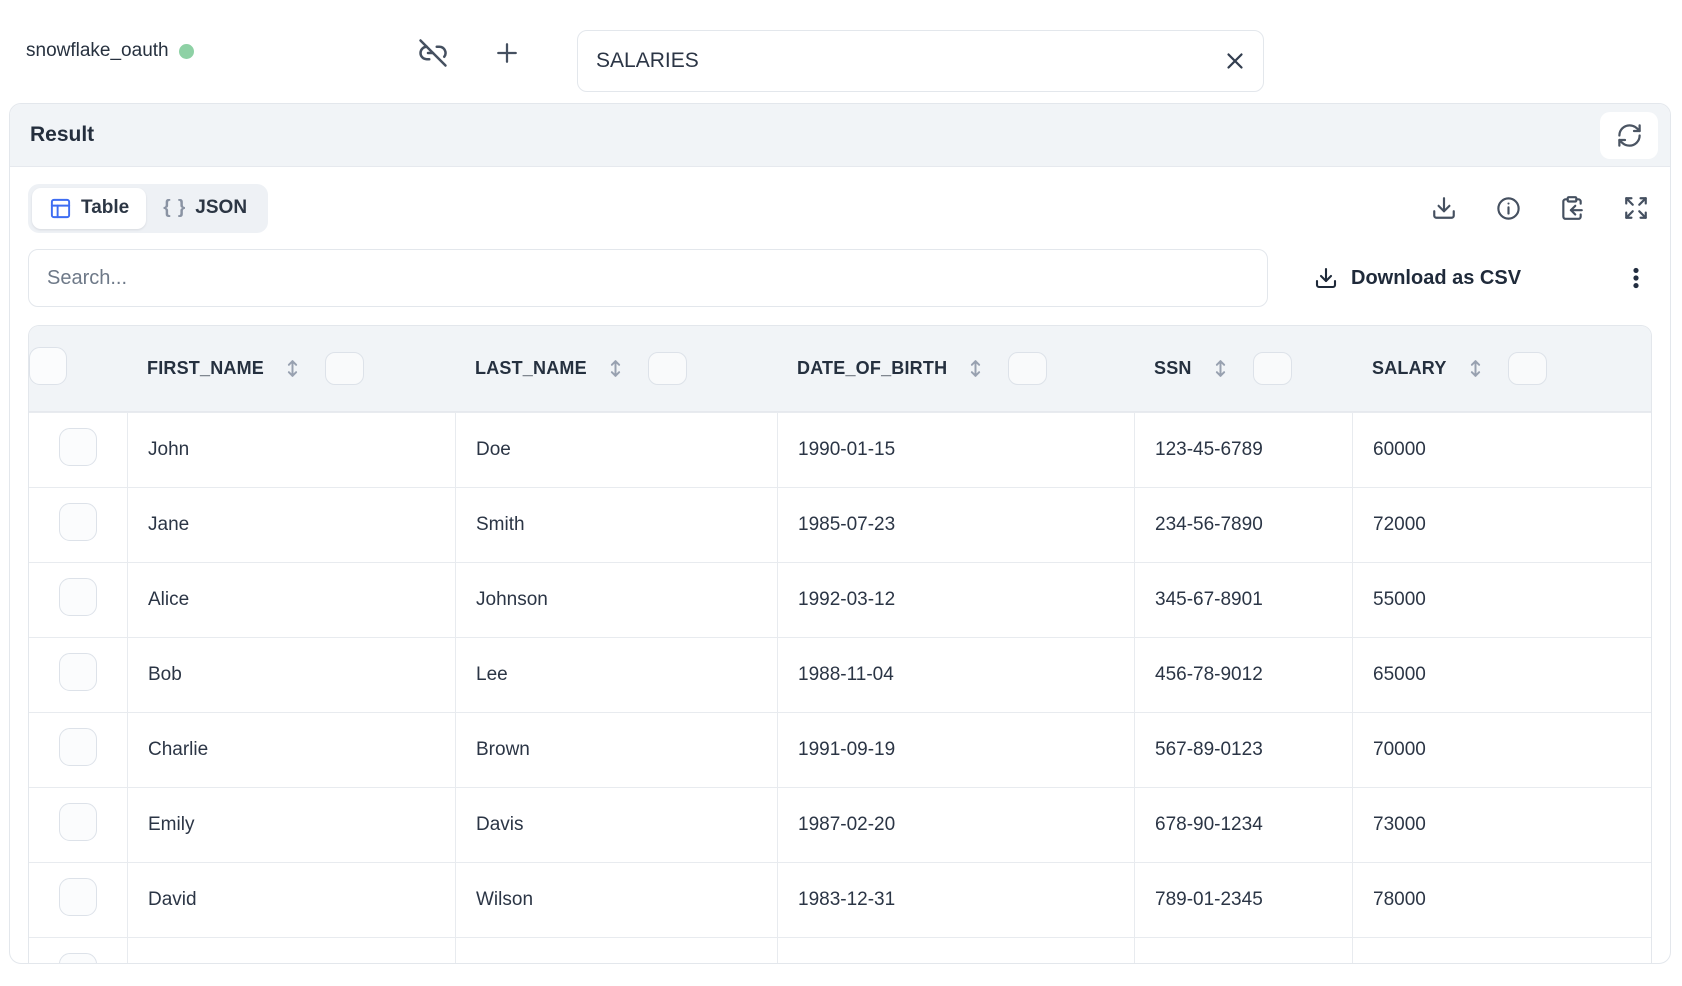  Describe the element at coordinates (1243, 369) in the screenshot. I see `column-header: SSN` at that location.